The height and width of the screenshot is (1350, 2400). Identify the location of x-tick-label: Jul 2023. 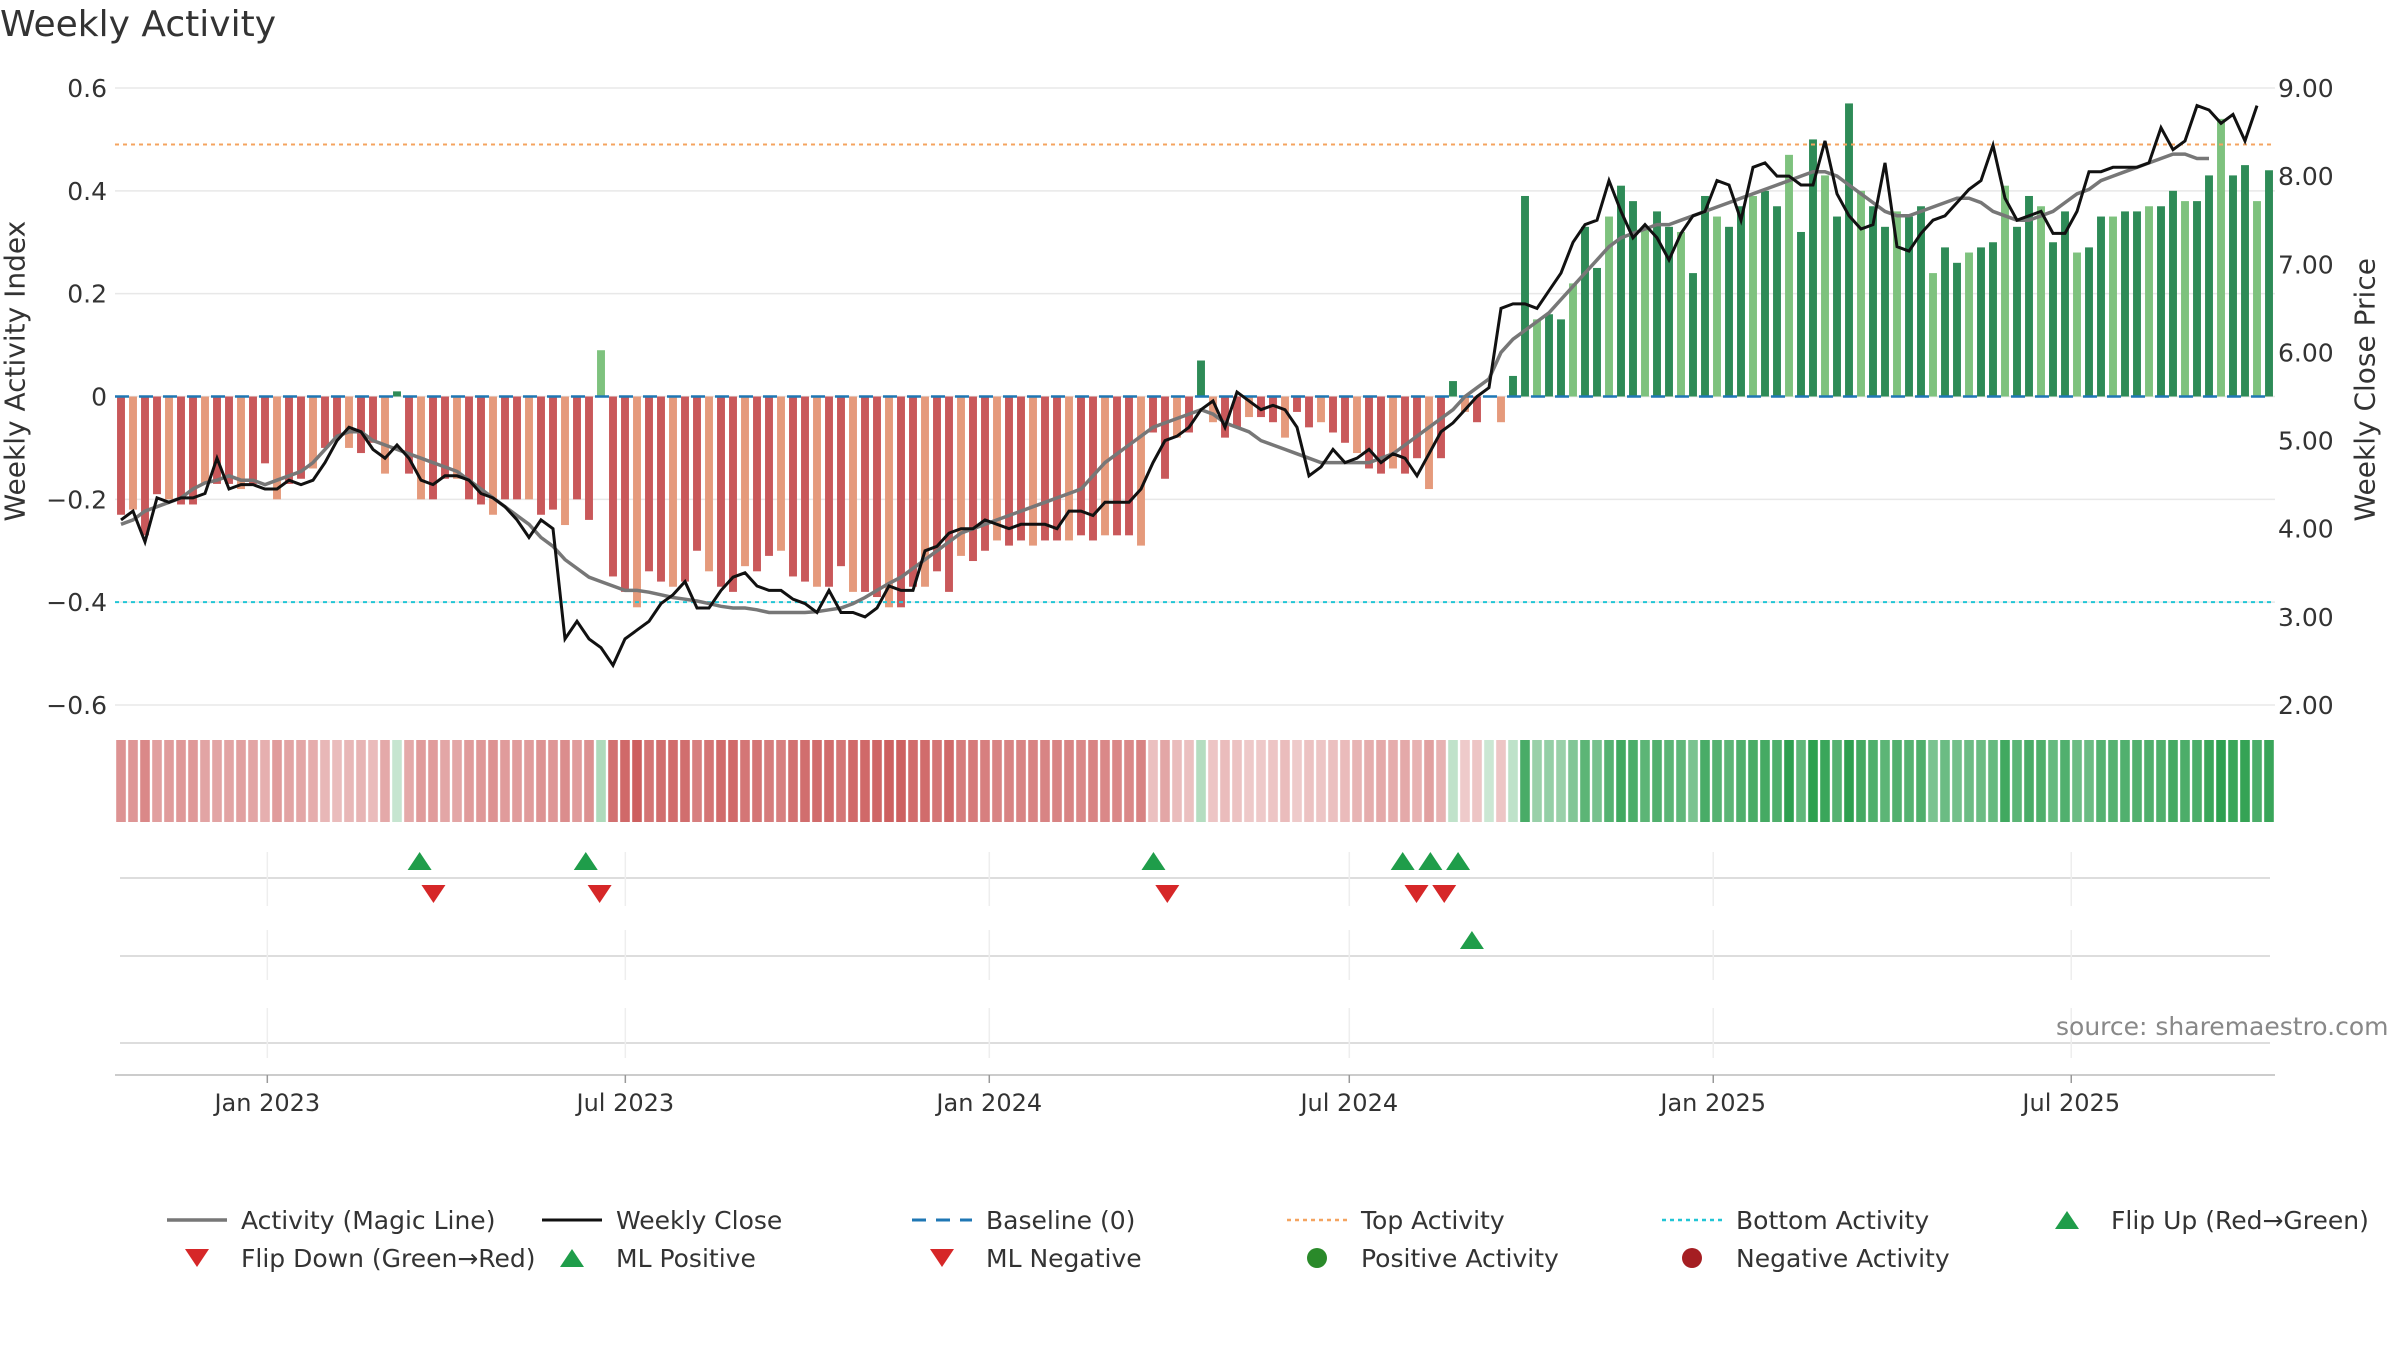
(624, 1103).